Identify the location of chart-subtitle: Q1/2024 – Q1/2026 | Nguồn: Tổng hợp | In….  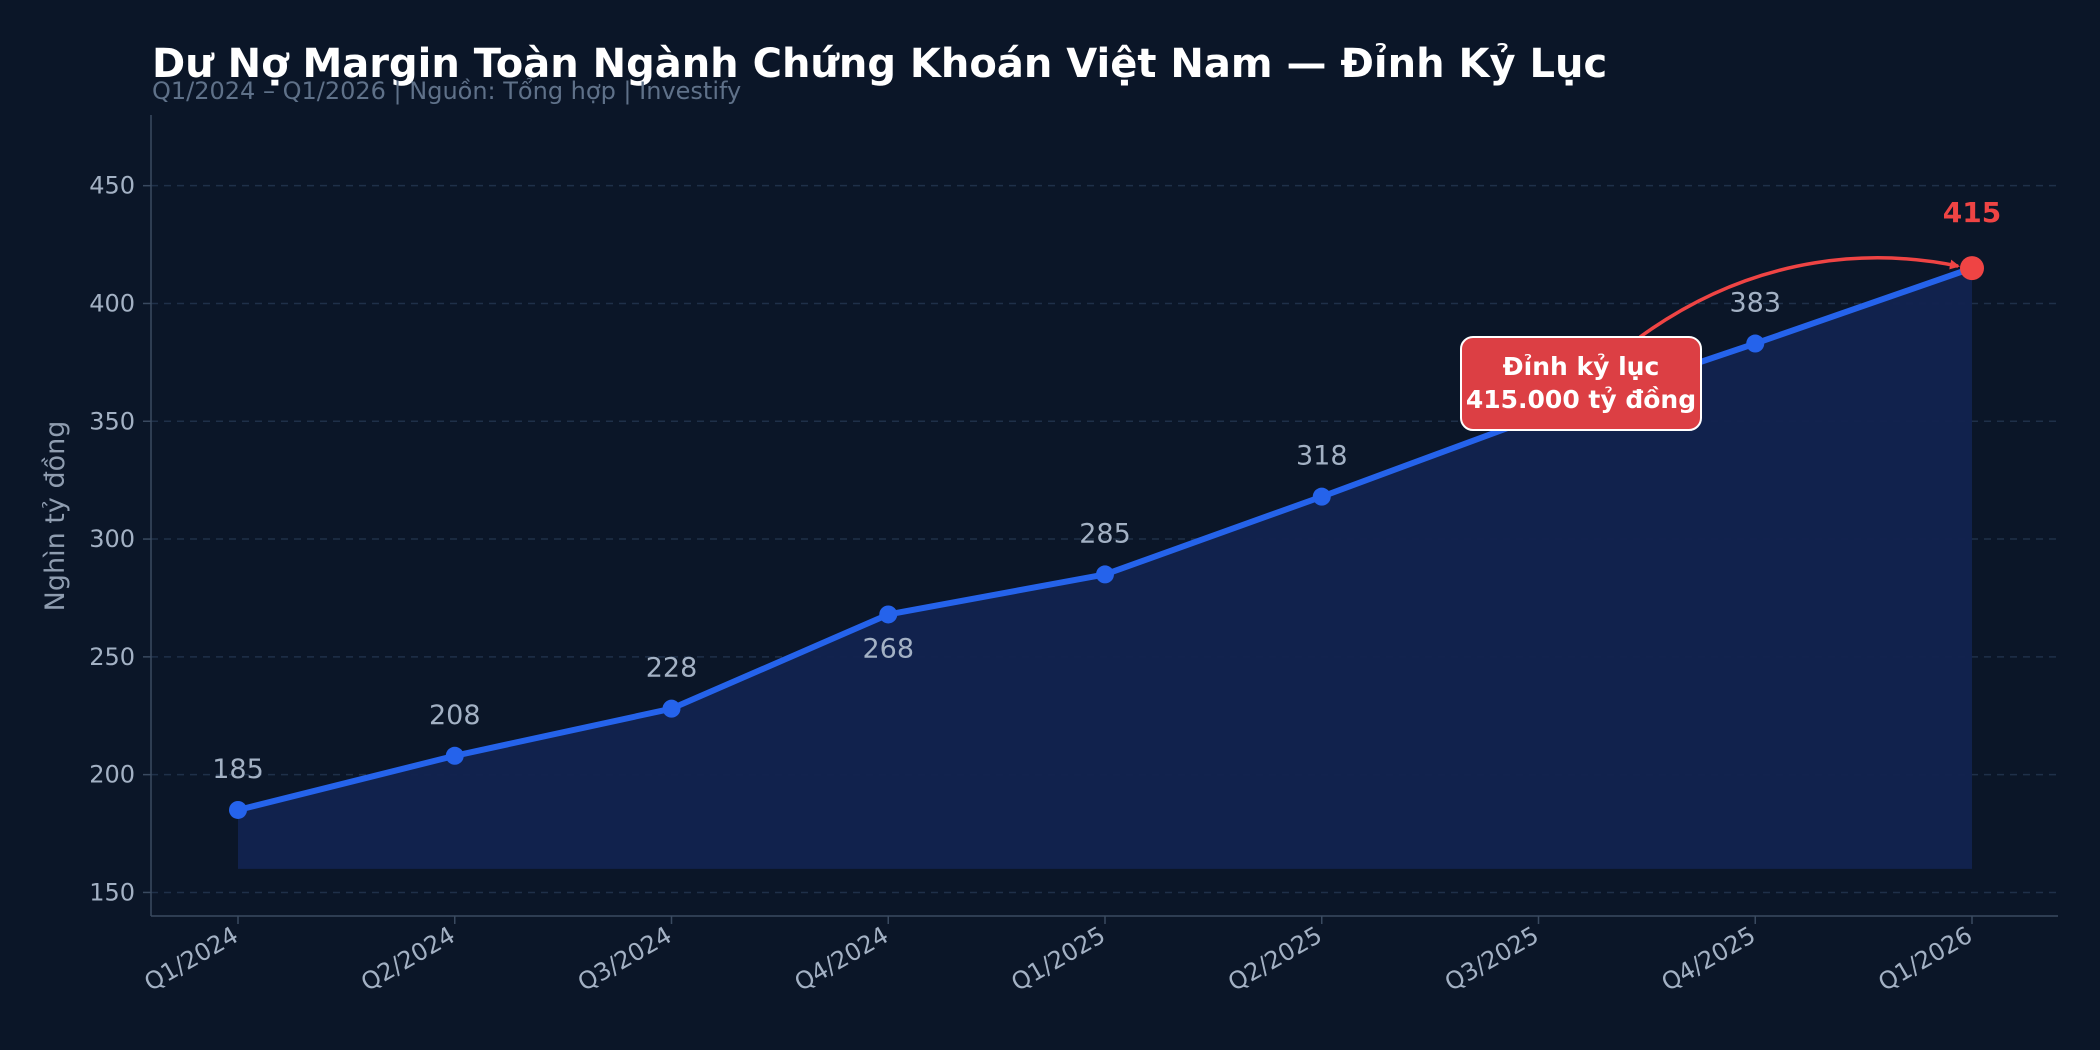
(446, 91).